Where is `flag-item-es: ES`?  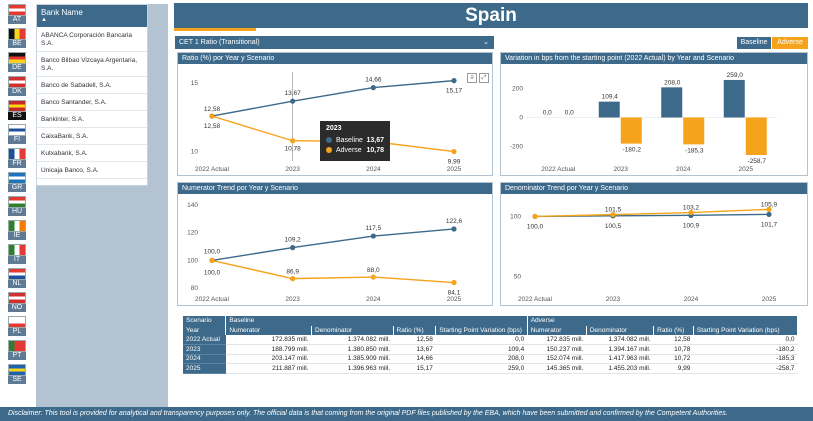
flag-item-es: ES is located at coordinates (17, 111).